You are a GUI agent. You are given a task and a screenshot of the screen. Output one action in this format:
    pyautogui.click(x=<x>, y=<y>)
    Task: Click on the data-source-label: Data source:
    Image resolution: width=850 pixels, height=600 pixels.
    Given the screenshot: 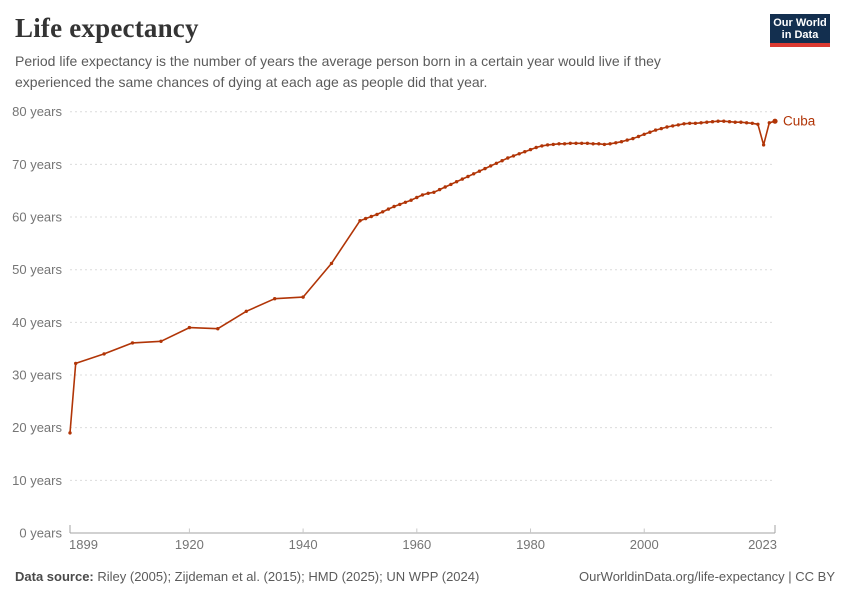 What is the action you would take?
    pyautogui.click(x=54, y=576)
    